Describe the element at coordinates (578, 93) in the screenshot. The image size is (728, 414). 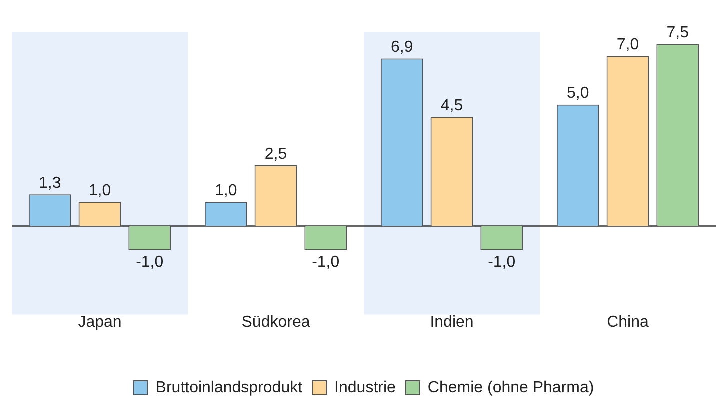
I see `data-label: 5,0` at that location.